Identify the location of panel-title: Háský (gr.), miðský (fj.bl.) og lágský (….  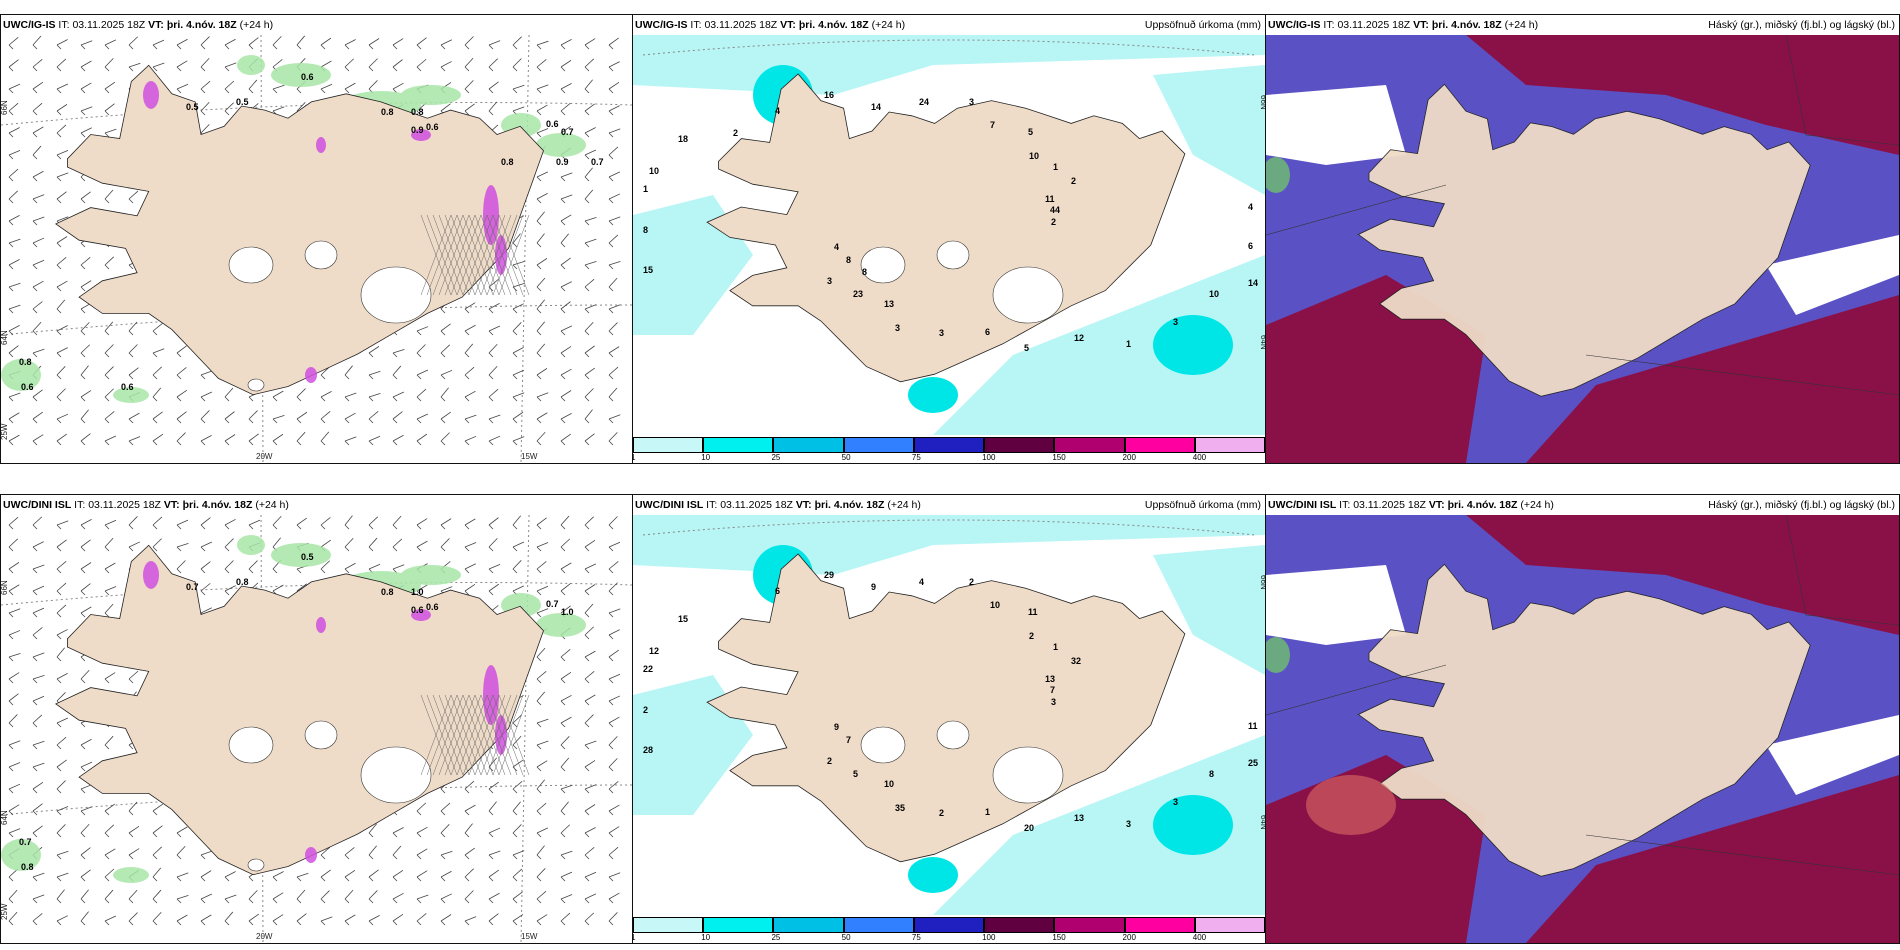
(1801, 505).